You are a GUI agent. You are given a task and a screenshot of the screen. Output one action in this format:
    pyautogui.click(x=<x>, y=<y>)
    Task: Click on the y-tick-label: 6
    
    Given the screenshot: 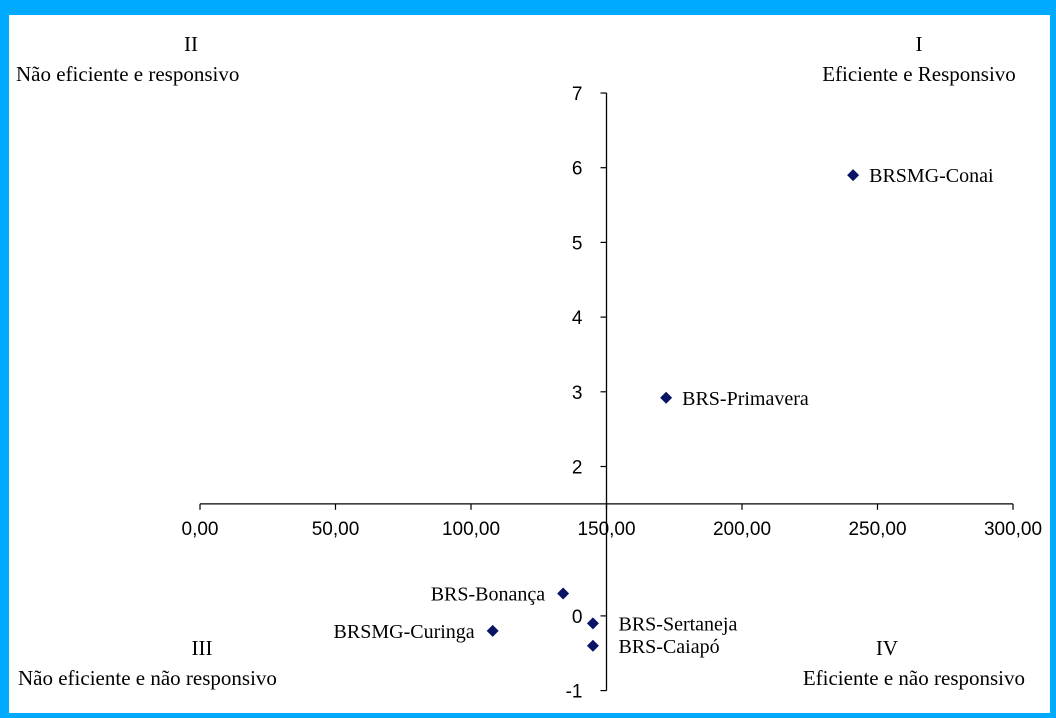 What is the action you would take?
    pyautogui.click(x=577, y=169)
    